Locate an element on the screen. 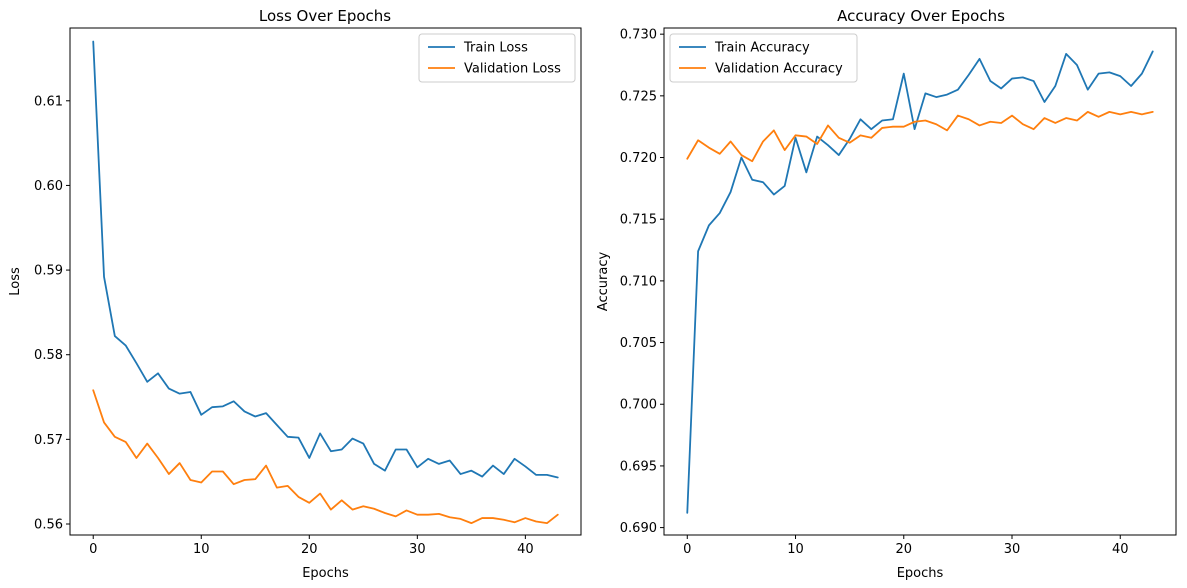 This screenshot has height=588, width=1187. chart-title: Accuracy Over Epochs is located at coordinates (921, 16).